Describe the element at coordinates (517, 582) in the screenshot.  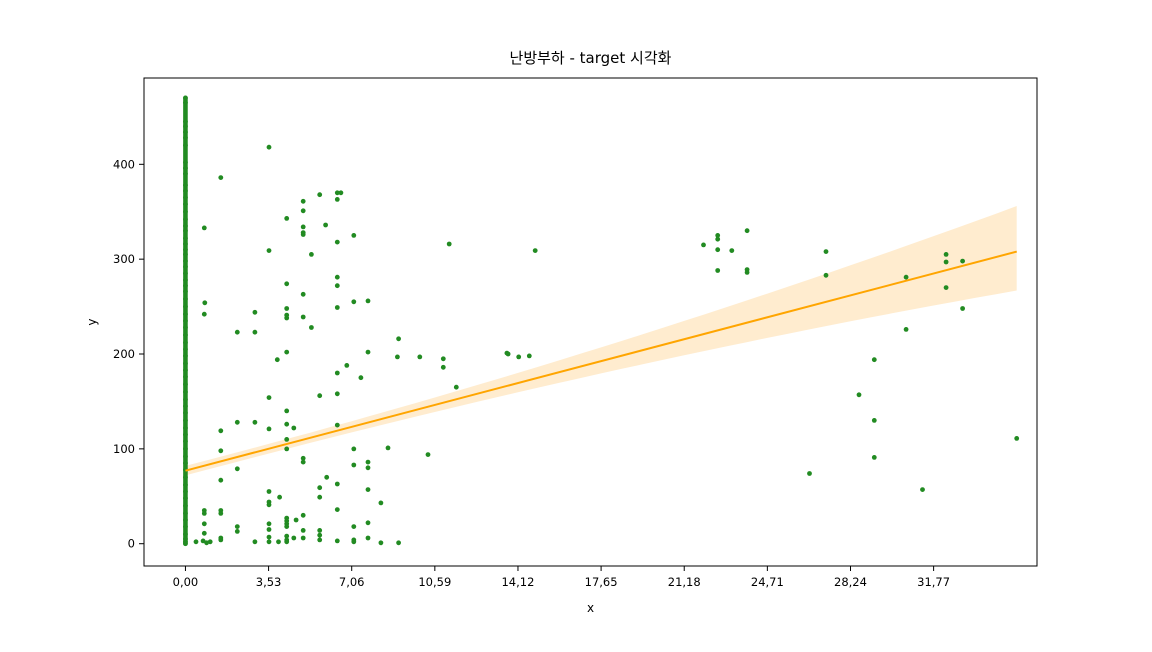
I see `x-tick-label: 14,12` at that location.